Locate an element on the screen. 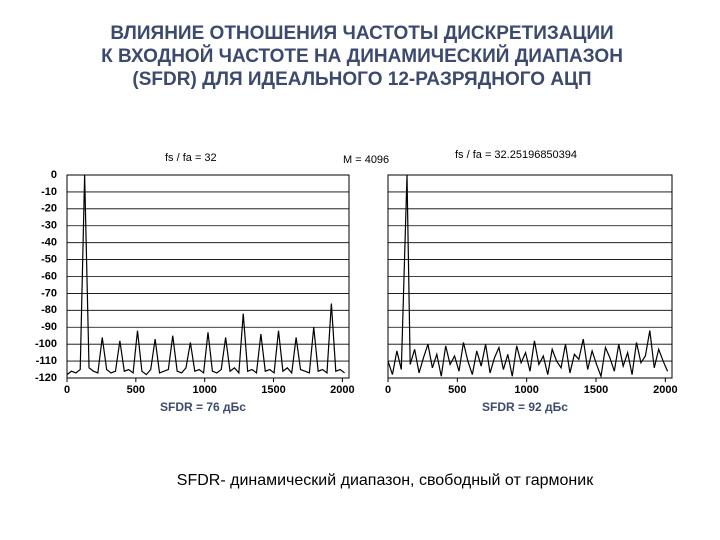  y-tick-label: -10 is located at coordinates (49, 192).